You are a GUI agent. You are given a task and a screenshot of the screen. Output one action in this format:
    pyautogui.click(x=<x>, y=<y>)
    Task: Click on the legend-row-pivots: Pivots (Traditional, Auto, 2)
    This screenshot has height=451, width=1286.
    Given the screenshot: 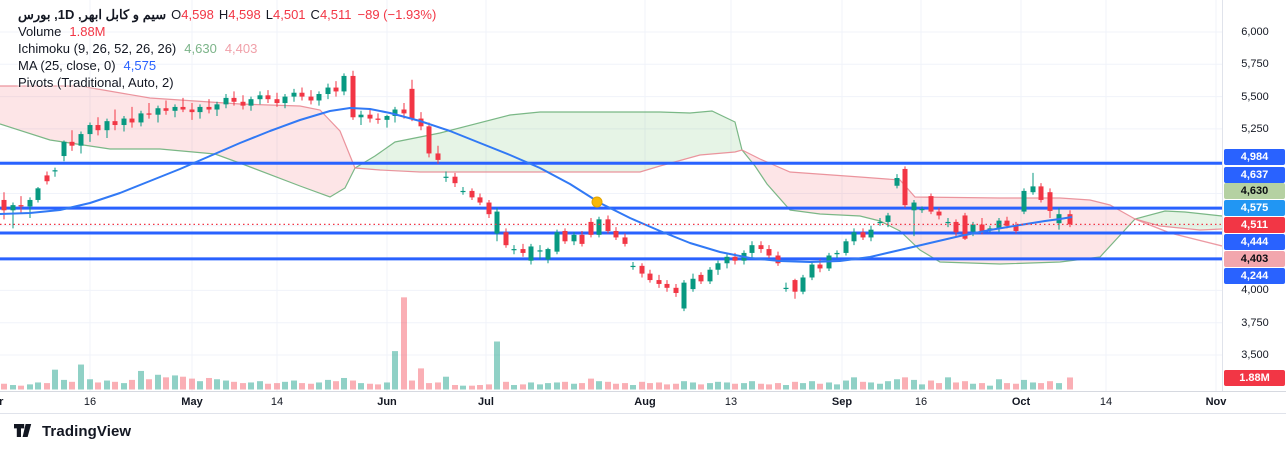 What is the action you would take?
    pyautogui.click(x=227, y=82)
    